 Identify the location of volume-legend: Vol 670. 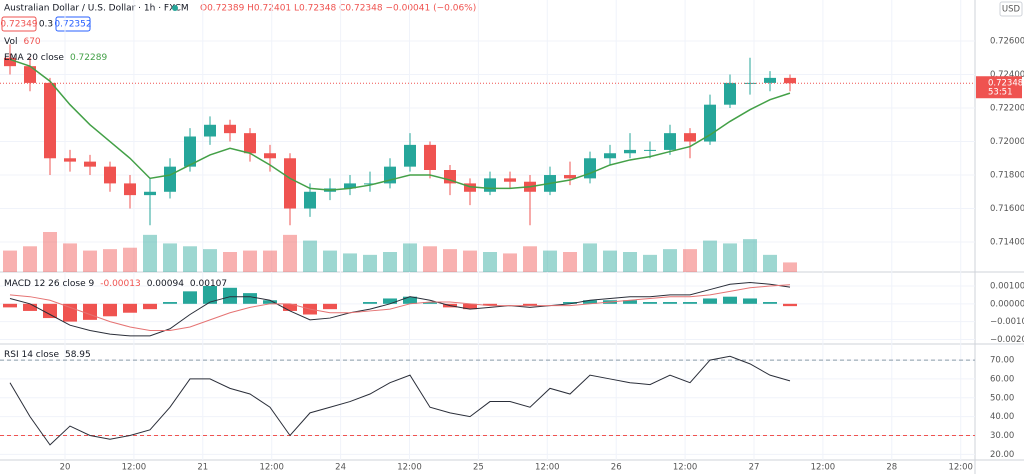
(22, 42).